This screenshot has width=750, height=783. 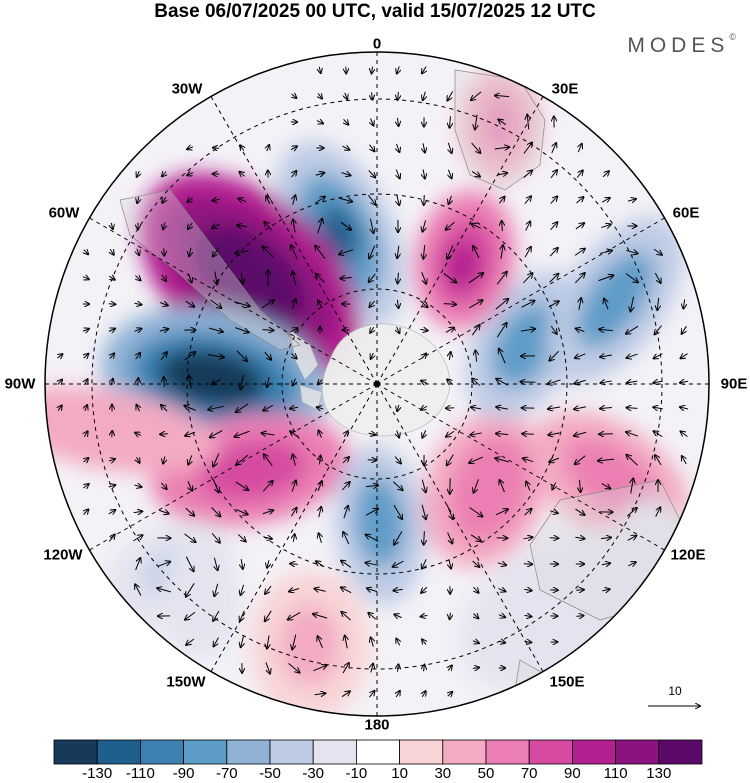 I want to click on colorbar, so click(x=378, y=752).